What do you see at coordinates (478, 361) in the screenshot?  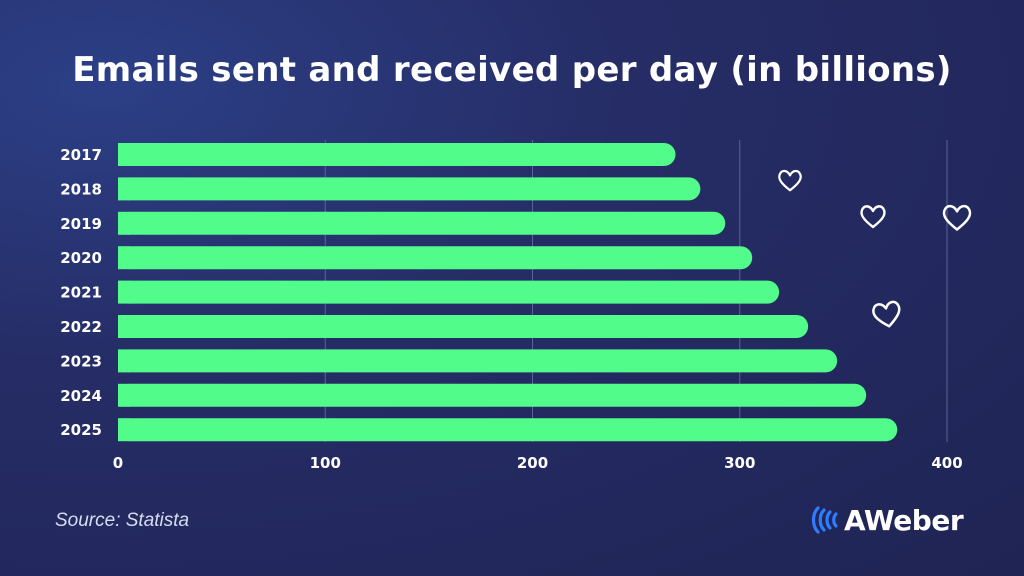 I see `bar-2023` at bounding box center [478, 361].